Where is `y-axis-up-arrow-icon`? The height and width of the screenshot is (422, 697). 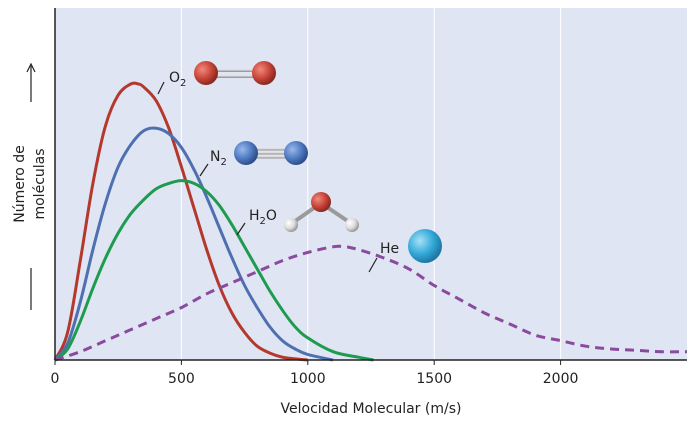
y-axis-up-arrow-icon is located at coordinates (31, 82).